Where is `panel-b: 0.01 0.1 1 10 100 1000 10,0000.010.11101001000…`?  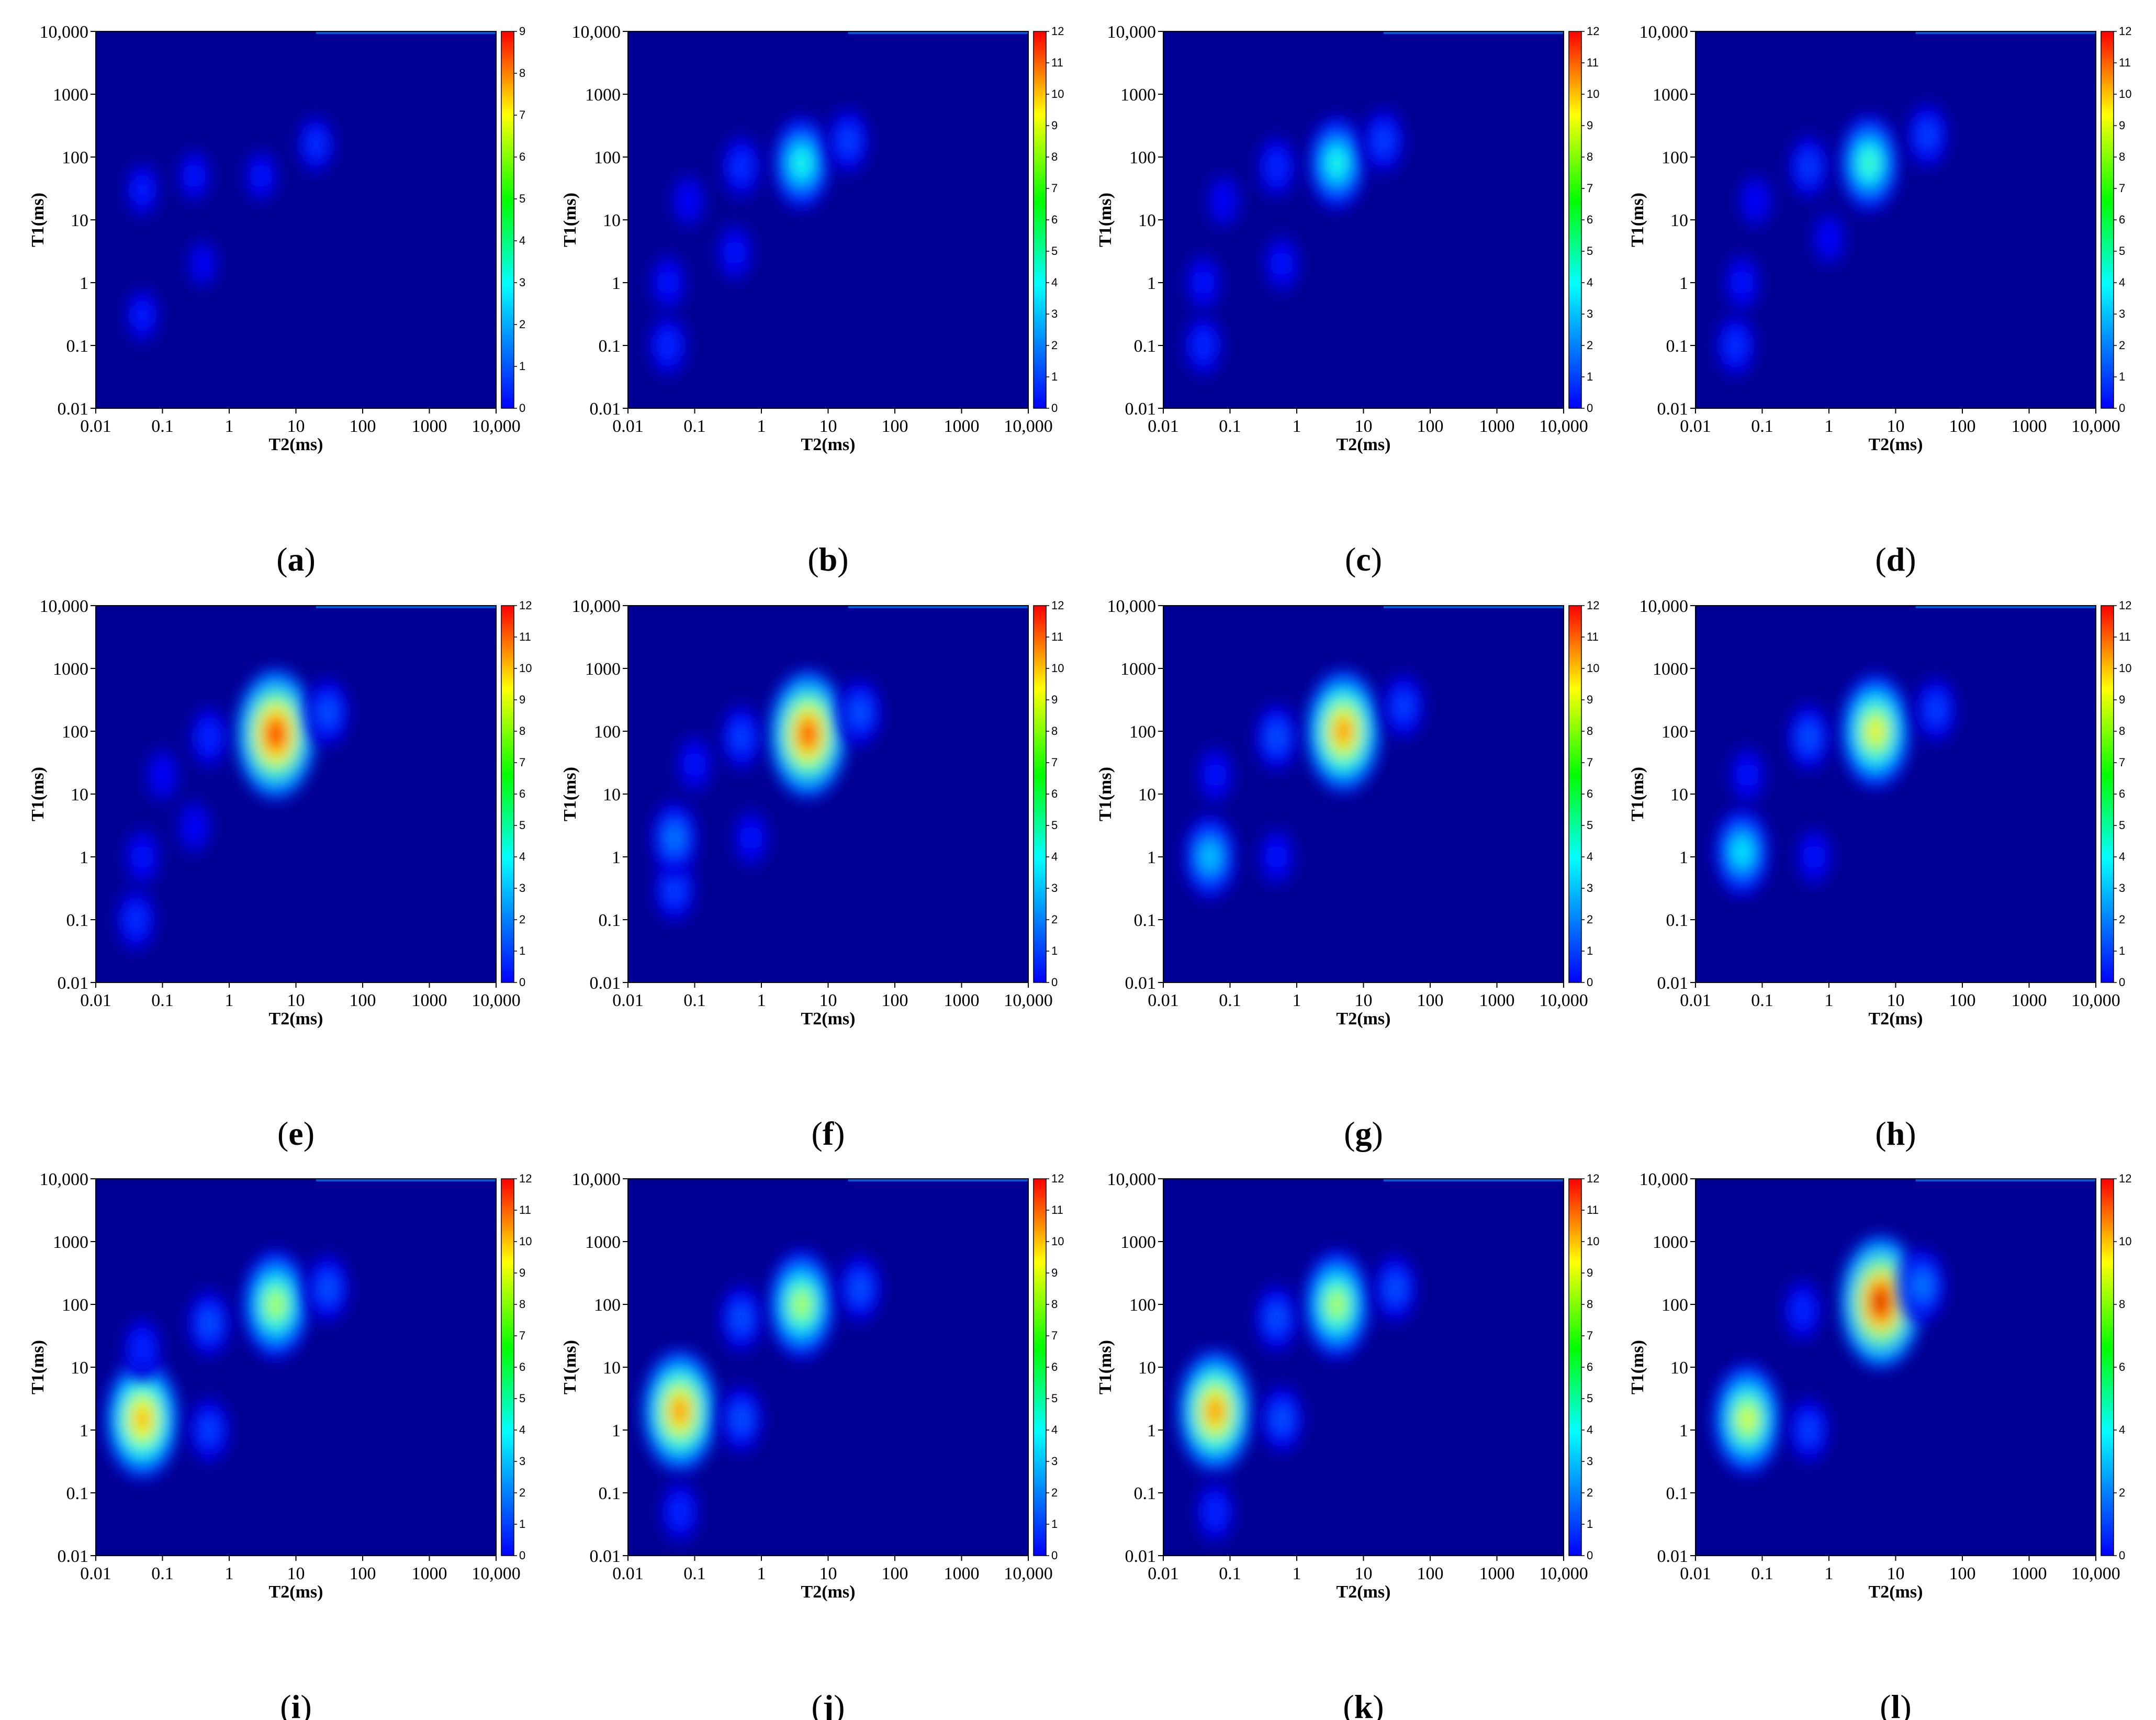
panel-b: 0.01 0.1 1 10 100 1000 10,0000.010.11101001000… is located at coordinates (812, 300).